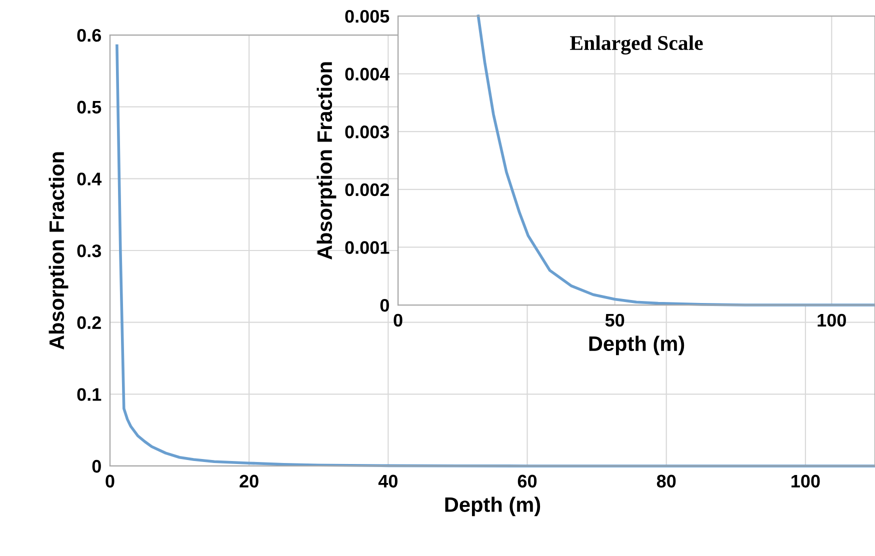 The width and height of the screenshot is (875, 556). Describe the element at coordinates (367, 247) in the screenshot. I see `y-tick-label: 0.001` at that location.